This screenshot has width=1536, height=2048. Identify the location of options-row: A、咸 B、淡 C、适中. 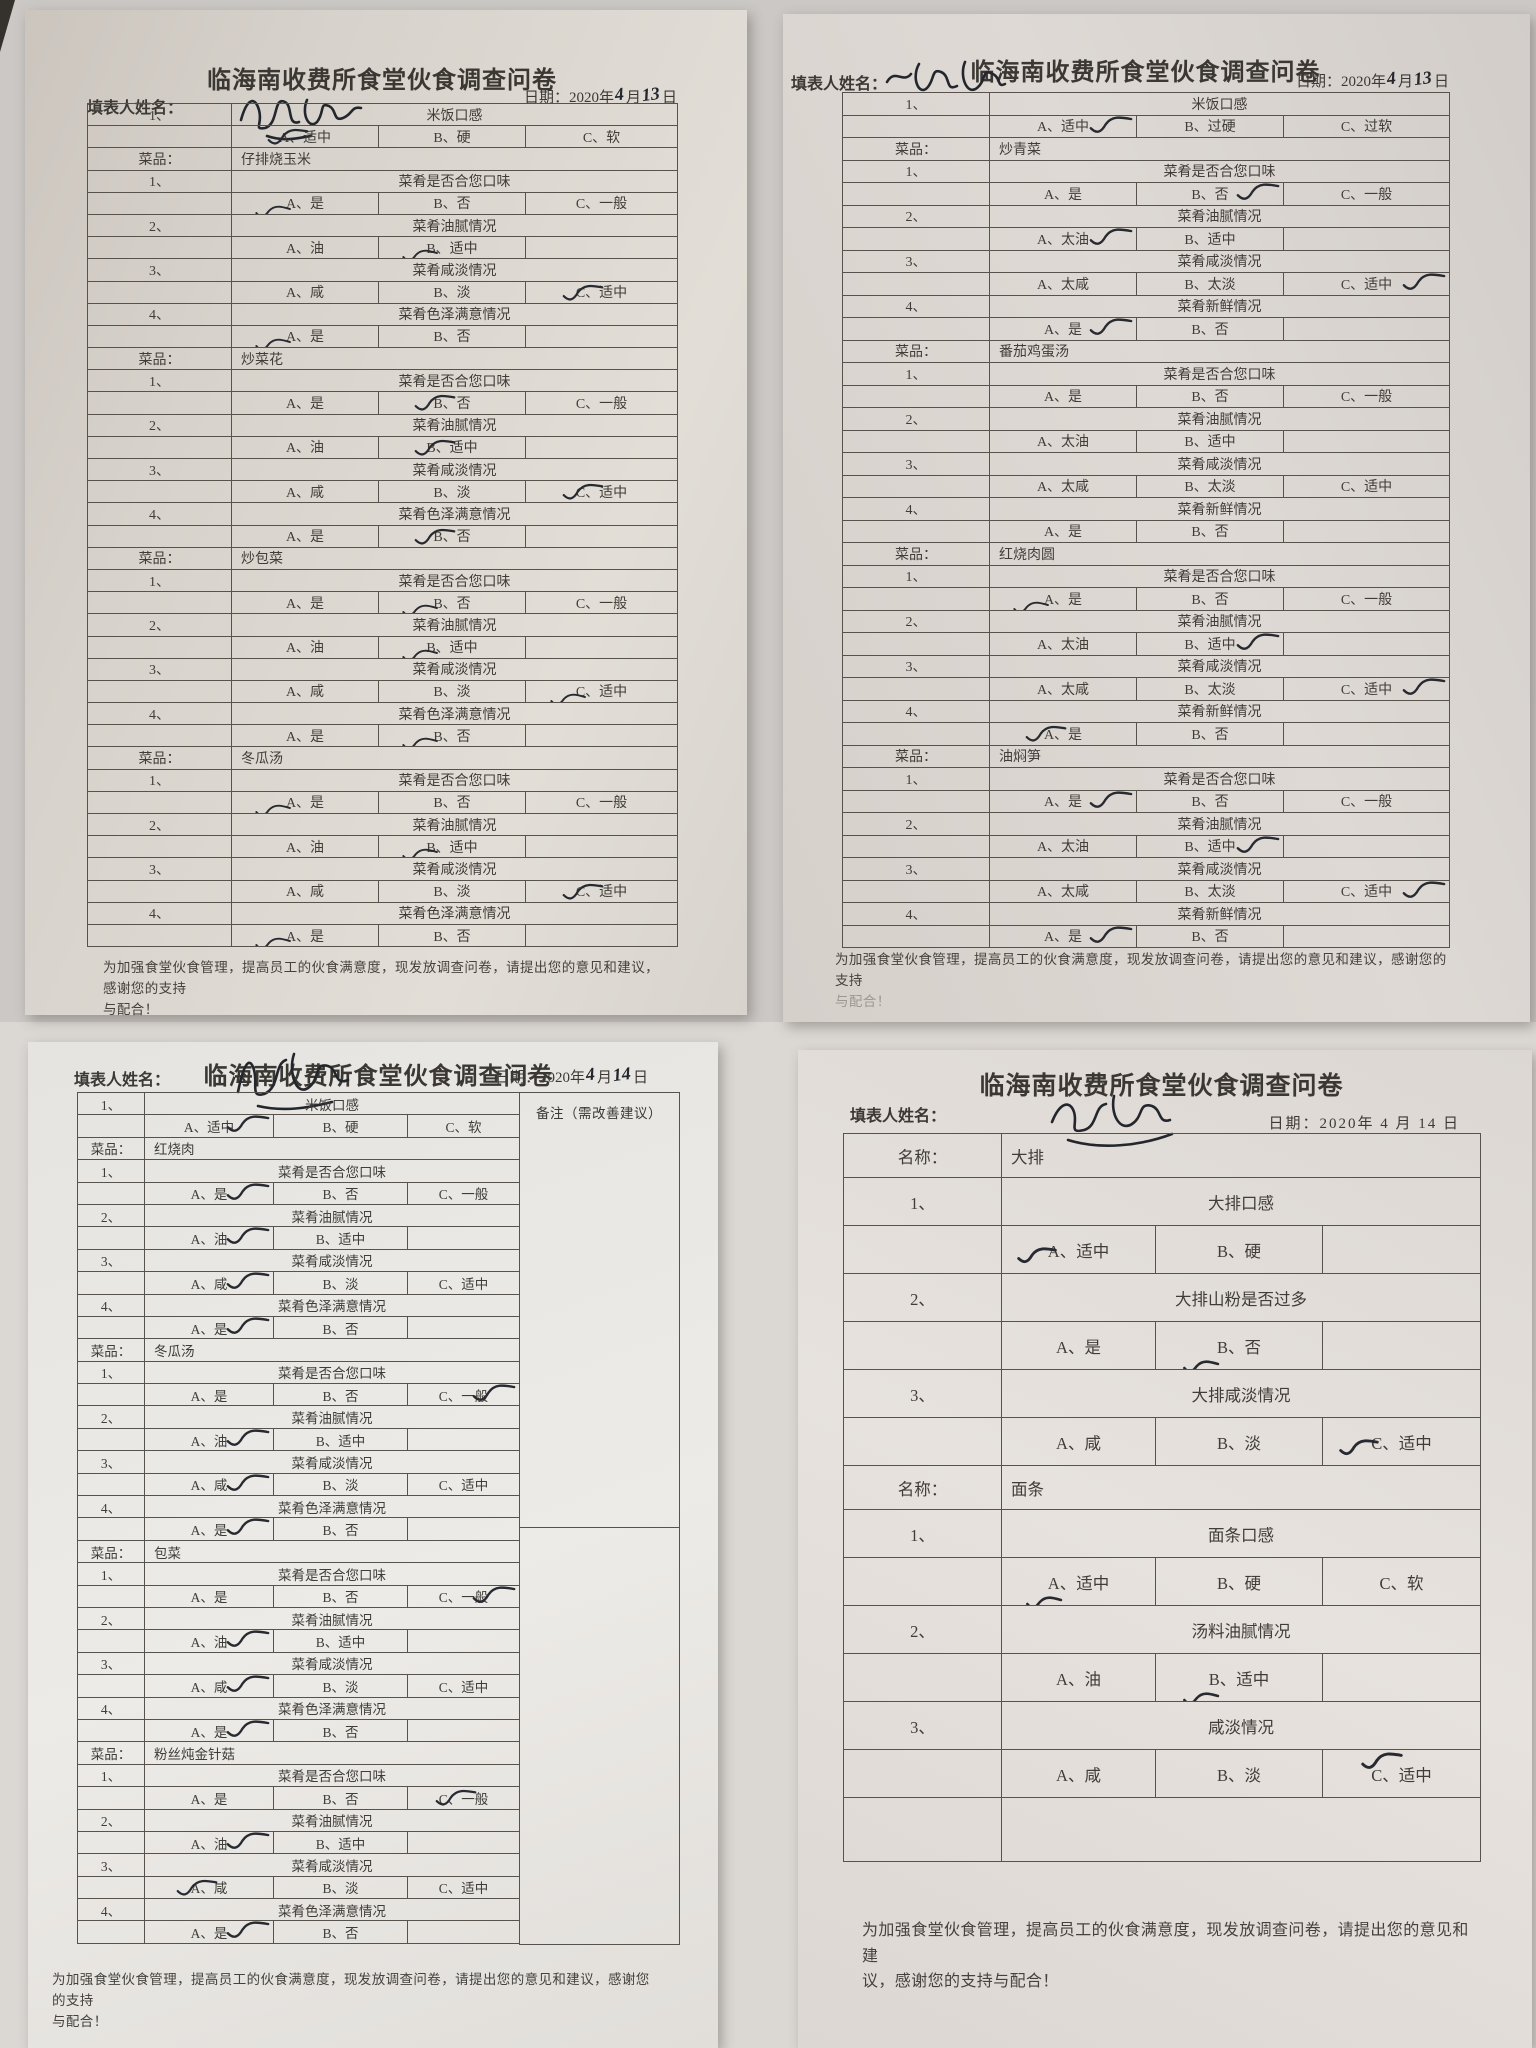
(382, 492).